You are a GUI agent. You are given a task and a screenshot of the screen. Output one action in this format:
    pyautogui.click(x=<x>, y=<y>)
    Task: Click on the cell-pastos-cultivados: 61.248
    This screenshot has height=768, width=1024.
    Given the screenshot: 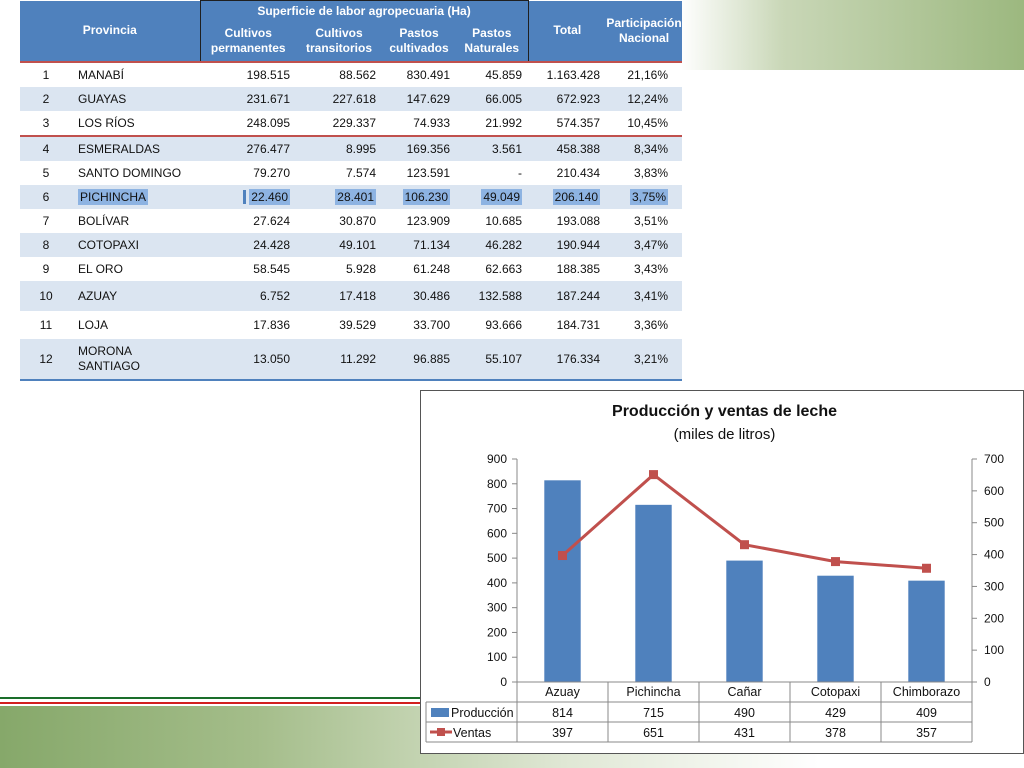 What is the action you would take?
    pyautogui.click(x=419, y=269)
    